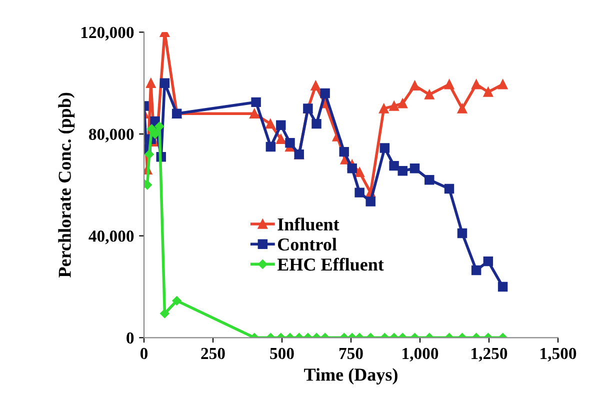 The height and width of the screenshot is (402, 600). What do you see at coordinates (558, 355) in the screenshot?
I see `x-tick-label: 1,500` at bounding box center [558, 355].